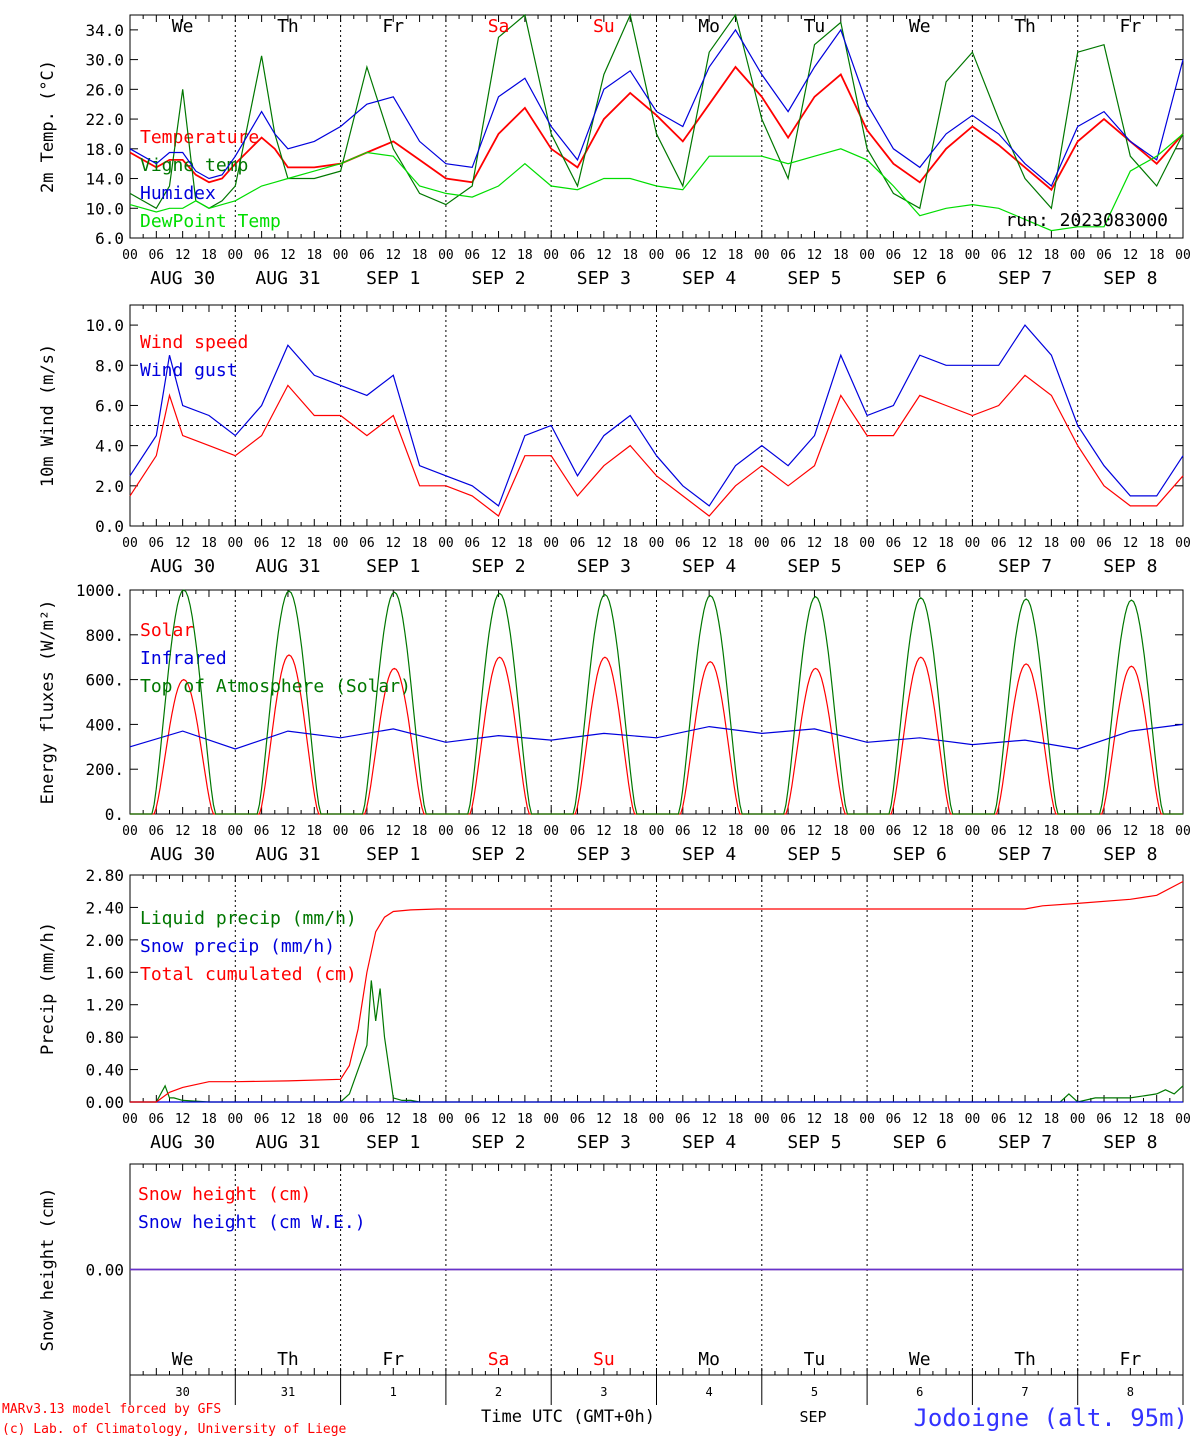  I want to click on legend-entry: Humidex, so click(178, 193).